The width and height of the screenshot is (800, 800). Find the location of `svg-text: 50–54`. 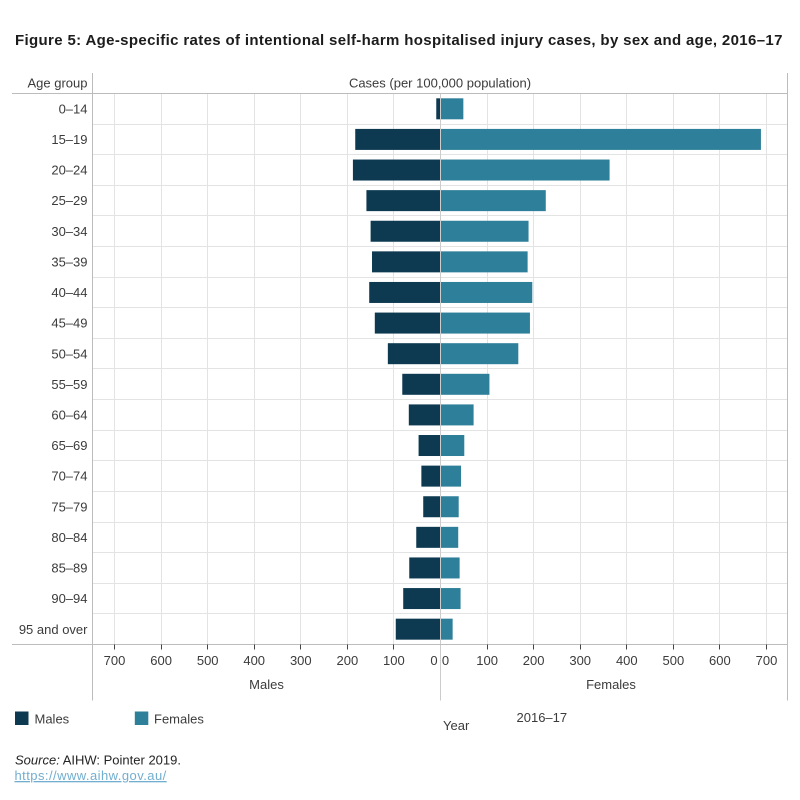

svg-text: 50–54 is located at coordinates (69, 353).